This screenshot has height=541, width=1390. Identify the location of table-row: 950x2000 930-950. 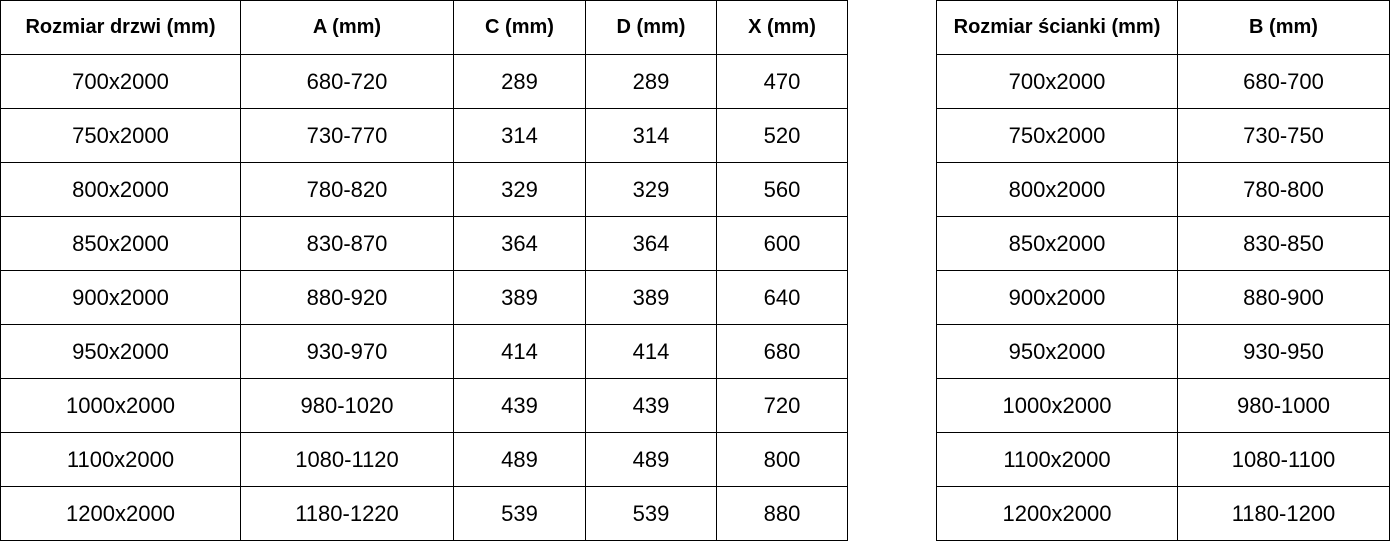
(1163, 351).